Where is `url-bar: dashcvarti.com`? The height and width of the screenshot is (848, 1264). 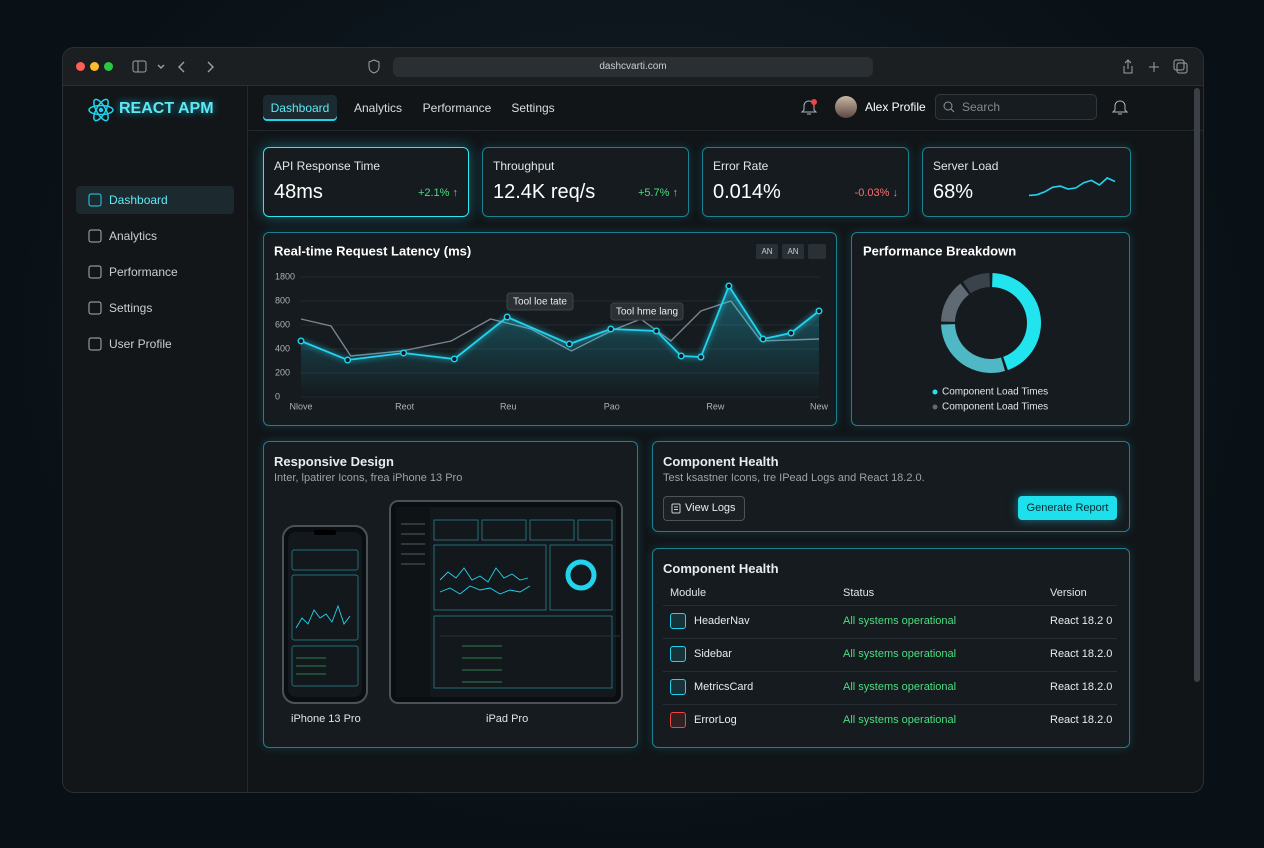
url-bar: dashcvarti.com is located at coordinates (633, 67).